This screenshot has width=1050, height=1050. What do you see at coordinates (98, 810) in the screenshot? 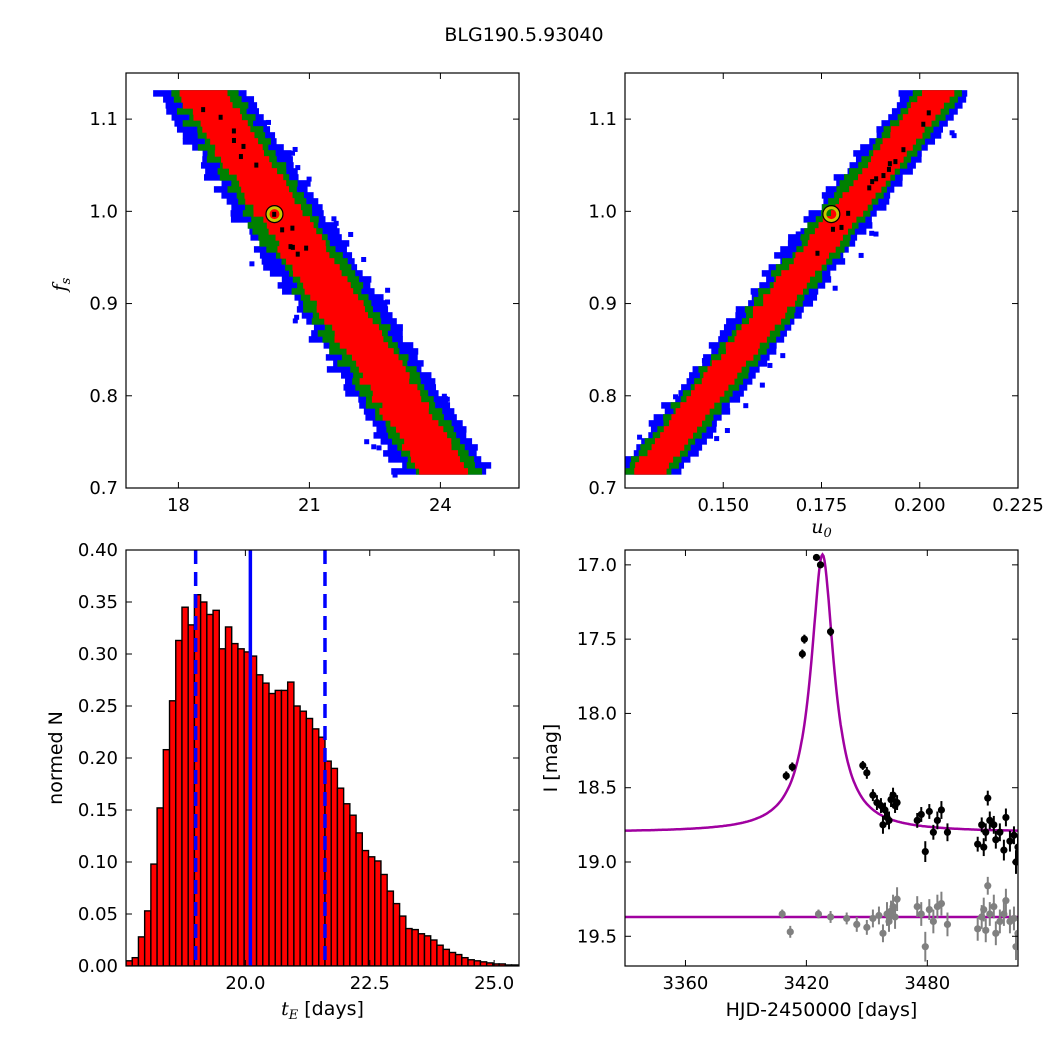
I see `y-tick-label: 0.15` at bounding box center [98, 810].